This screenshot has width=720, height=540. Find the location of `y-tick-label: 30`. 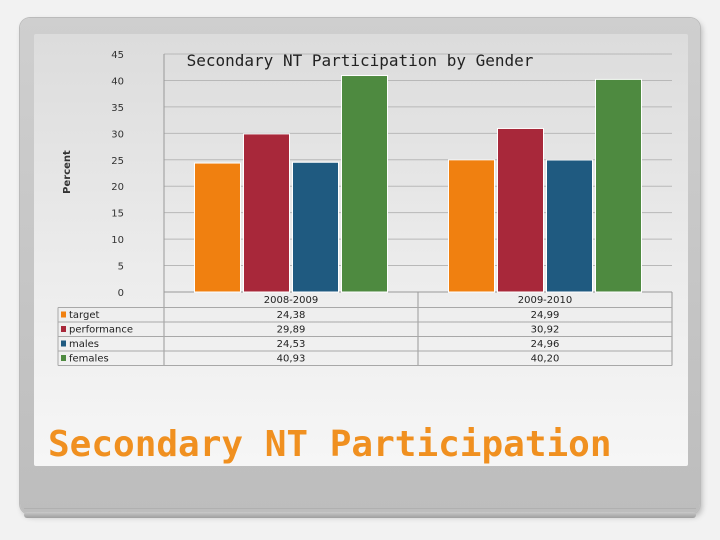

y-tick-label: 30 is located at coordinates (117, 134).